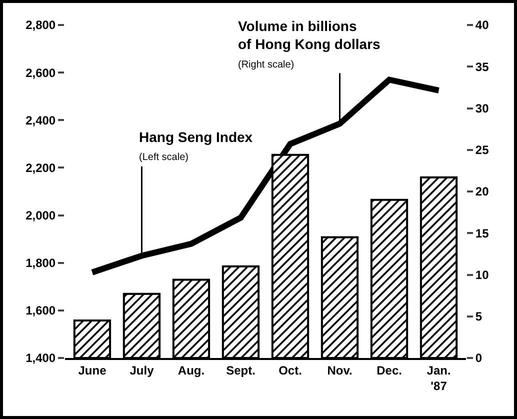 This screenshot has height=419, width=517. What do you see at coordinates (482, 150) in the screenshot?
I see `y2-tick-label: 25` at bounding box center [482, 150].